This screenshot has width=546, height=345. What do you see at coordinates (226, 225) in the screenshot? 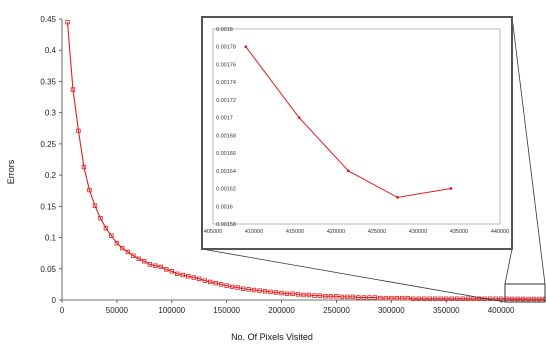
I see `inset-y-tick-label: 0.00158` at bounding box center [226, 225].